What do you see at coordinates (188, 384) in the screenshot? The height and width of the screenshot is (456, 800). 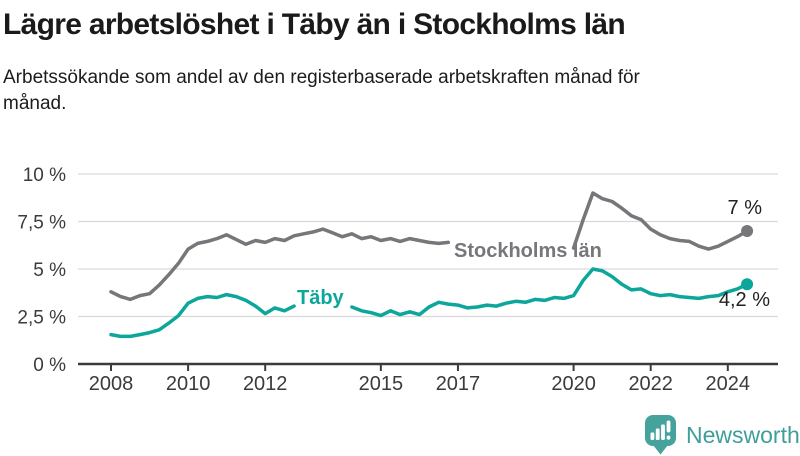 I see `svg-text: 2010` at bounding box center [188, 384].